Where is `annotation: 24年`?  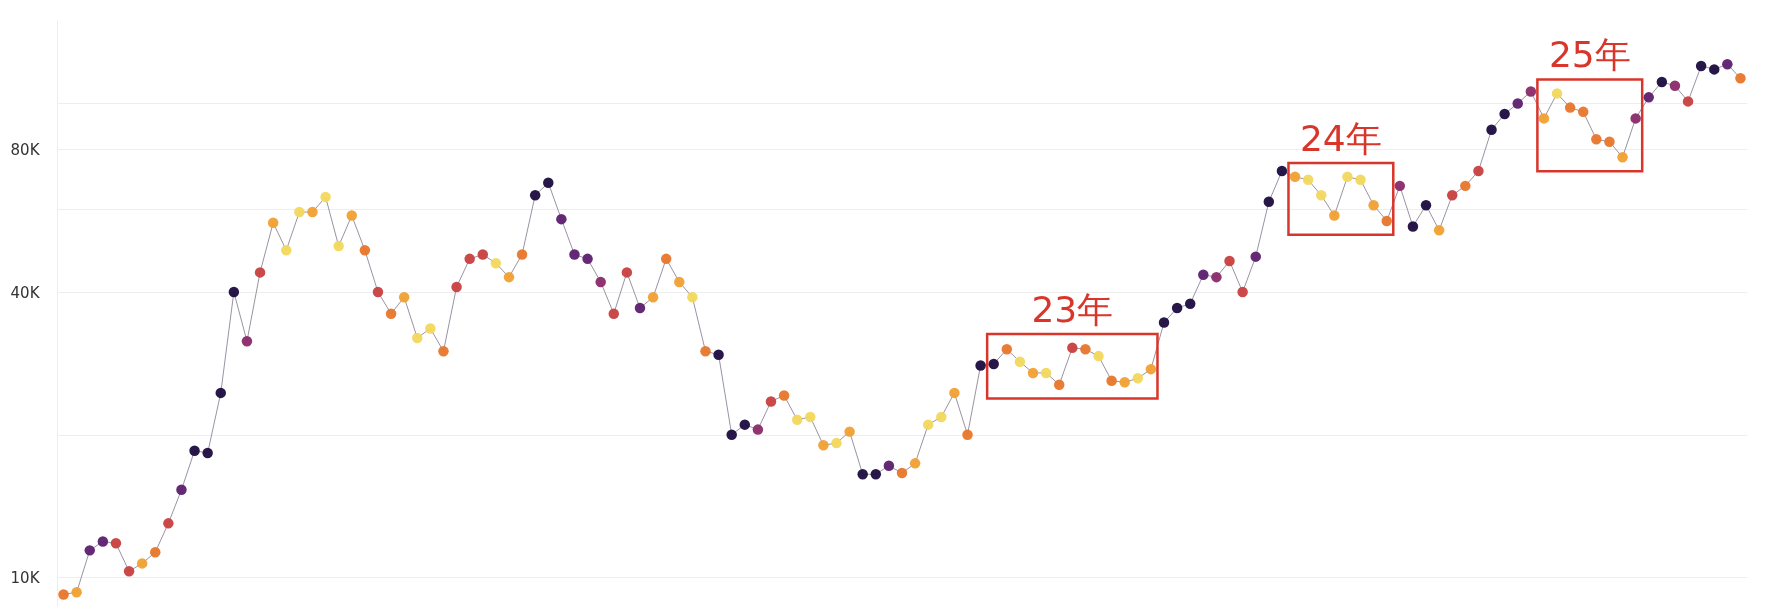
annotation: 24年 is located at coordinates (1340, 138).